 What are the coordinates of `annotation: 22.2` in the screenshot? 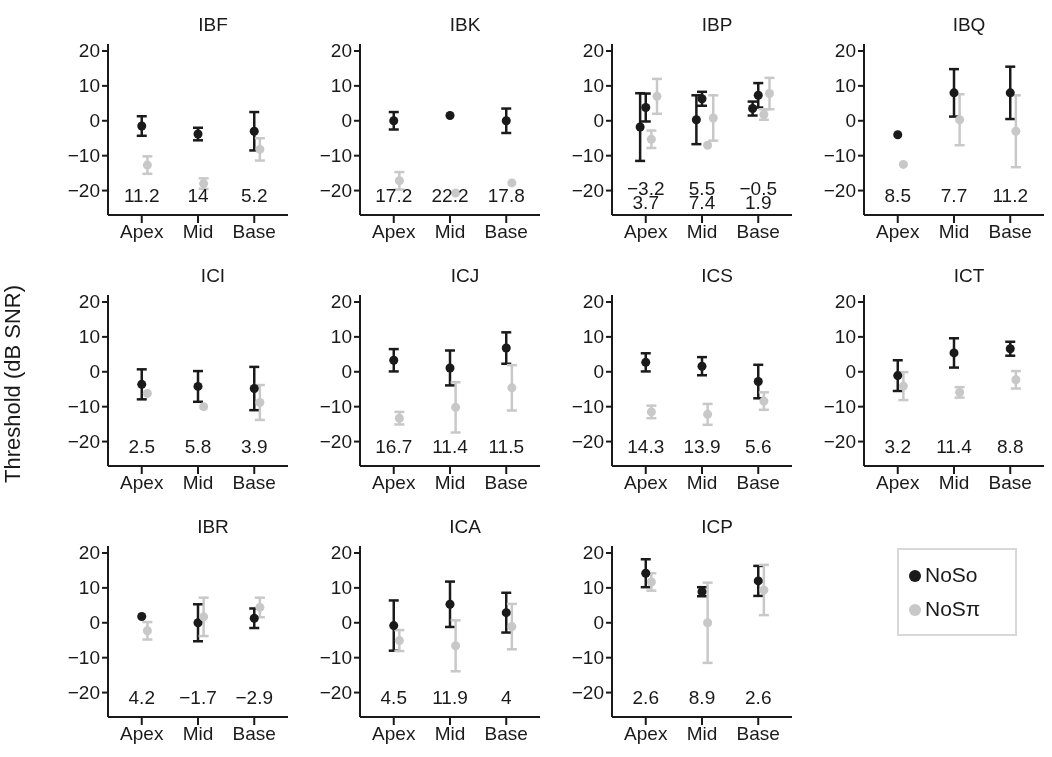 It's located at (450, 195).